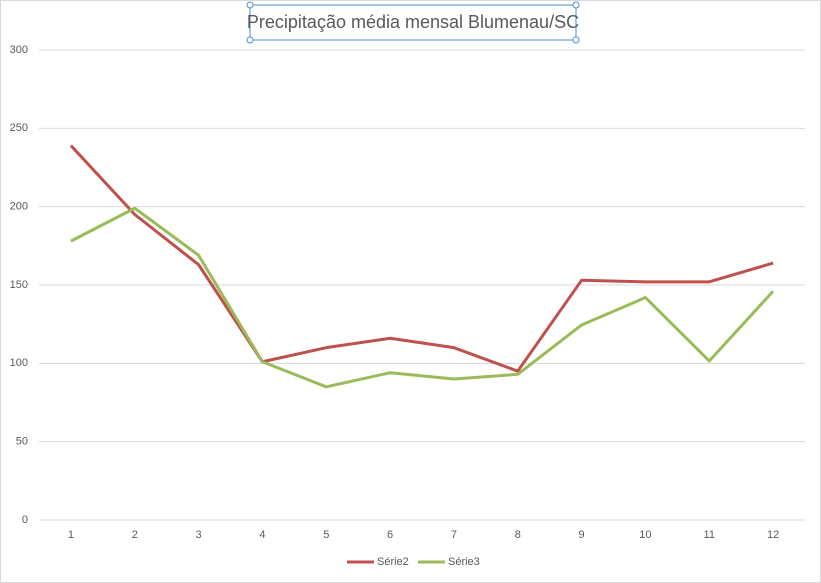 This screenshot has height=583, width=821. What do you see at coordinates (19, 285) in the screenshot?
I see `y-tick-label: 150` at bounding box center [19, 285].